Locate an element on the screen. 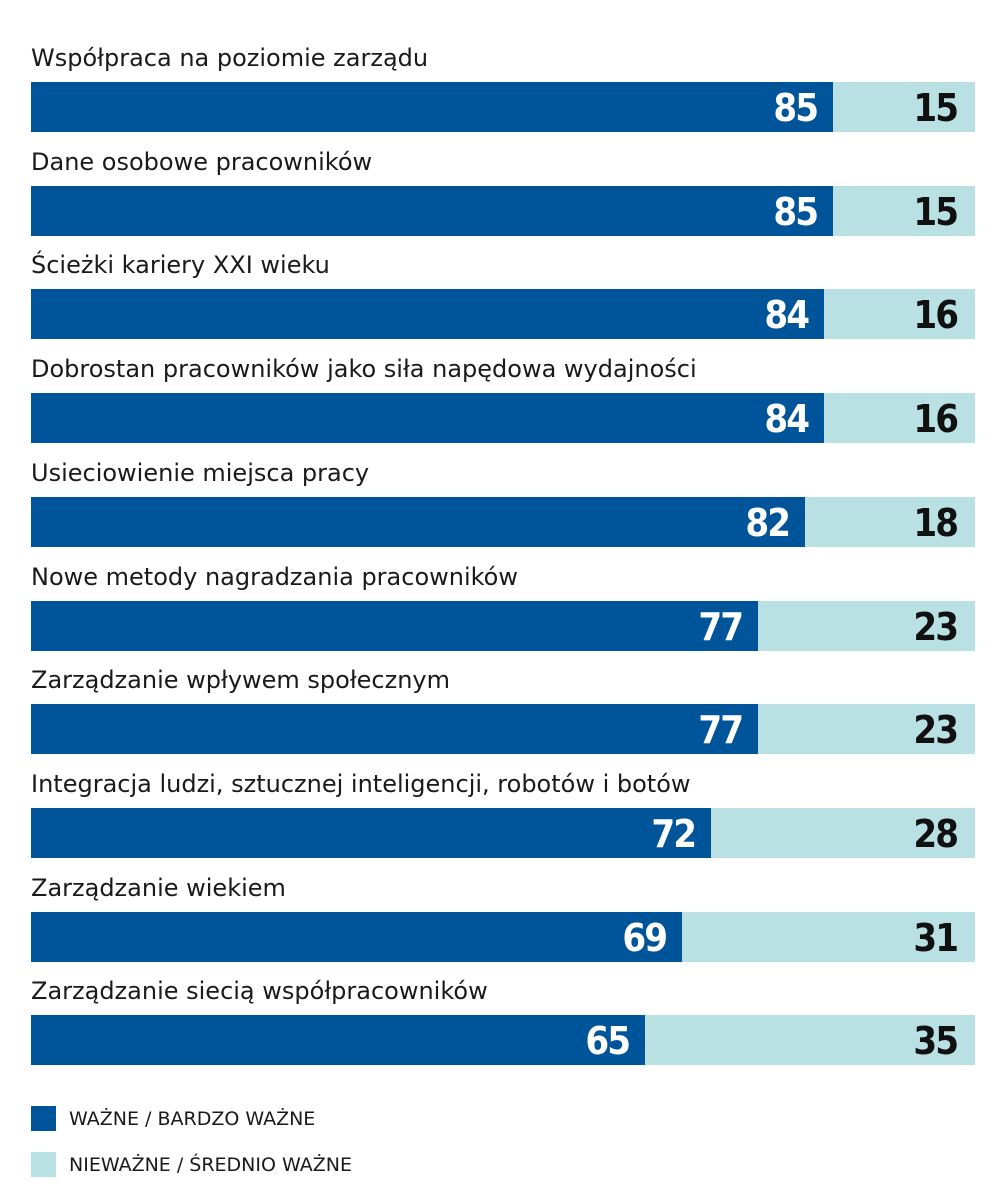  category-label: Zarządzanie wiekiem is located at coordinates (158, 888).